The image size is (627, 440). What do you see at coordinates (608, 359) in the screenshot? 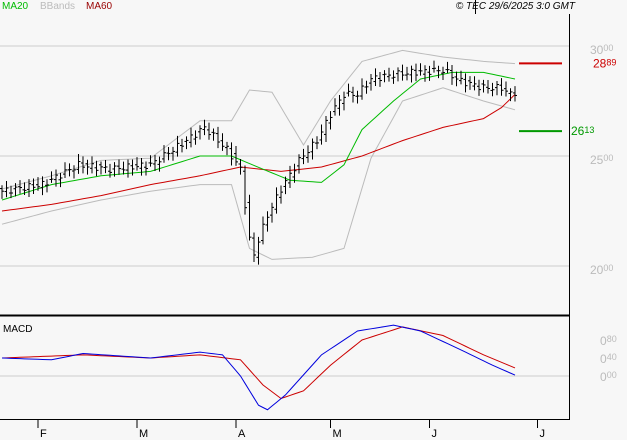
I see `macd-tick-label: 040` at bounding box center [608, 359].